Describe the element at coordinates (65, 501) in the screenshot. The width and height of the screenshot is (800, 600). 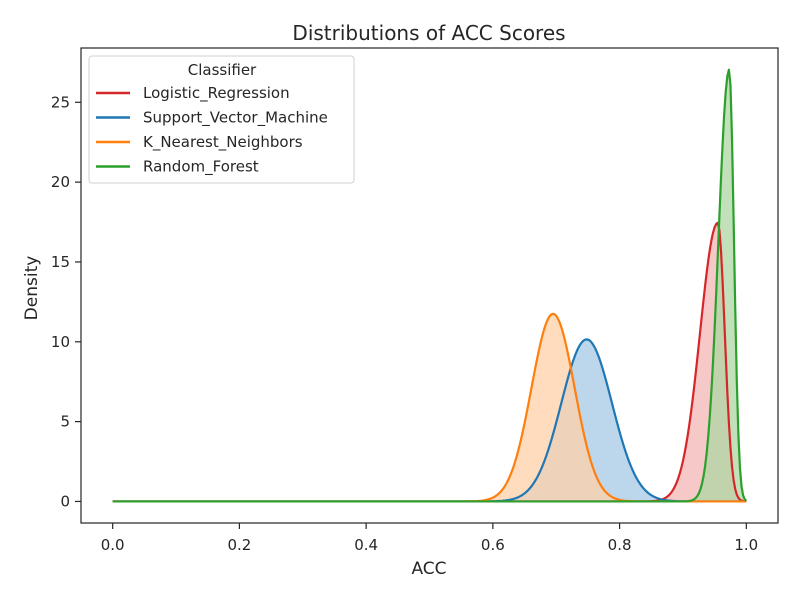
I see `y-tick-label: 0` at that location.